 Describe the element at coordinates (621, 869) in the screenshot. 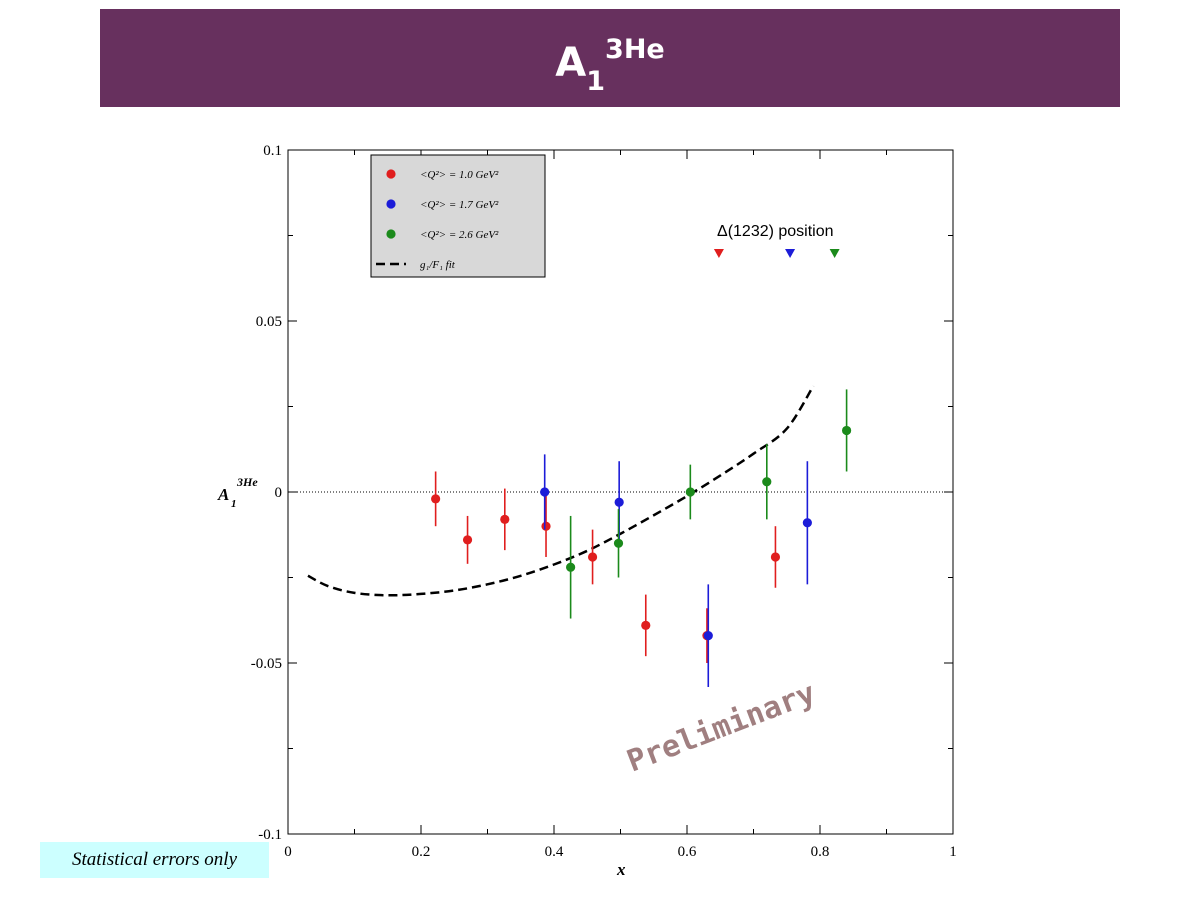

I see `x-axis-title: x` at that location.